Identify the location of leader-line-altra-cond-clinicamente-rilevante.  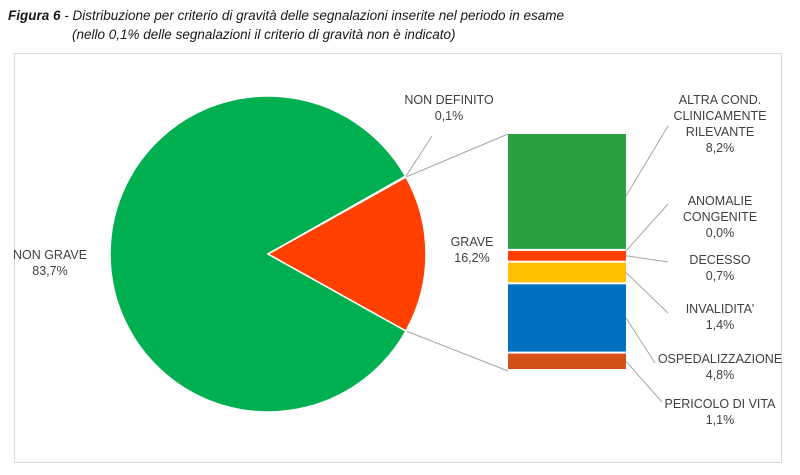
(647, 161).